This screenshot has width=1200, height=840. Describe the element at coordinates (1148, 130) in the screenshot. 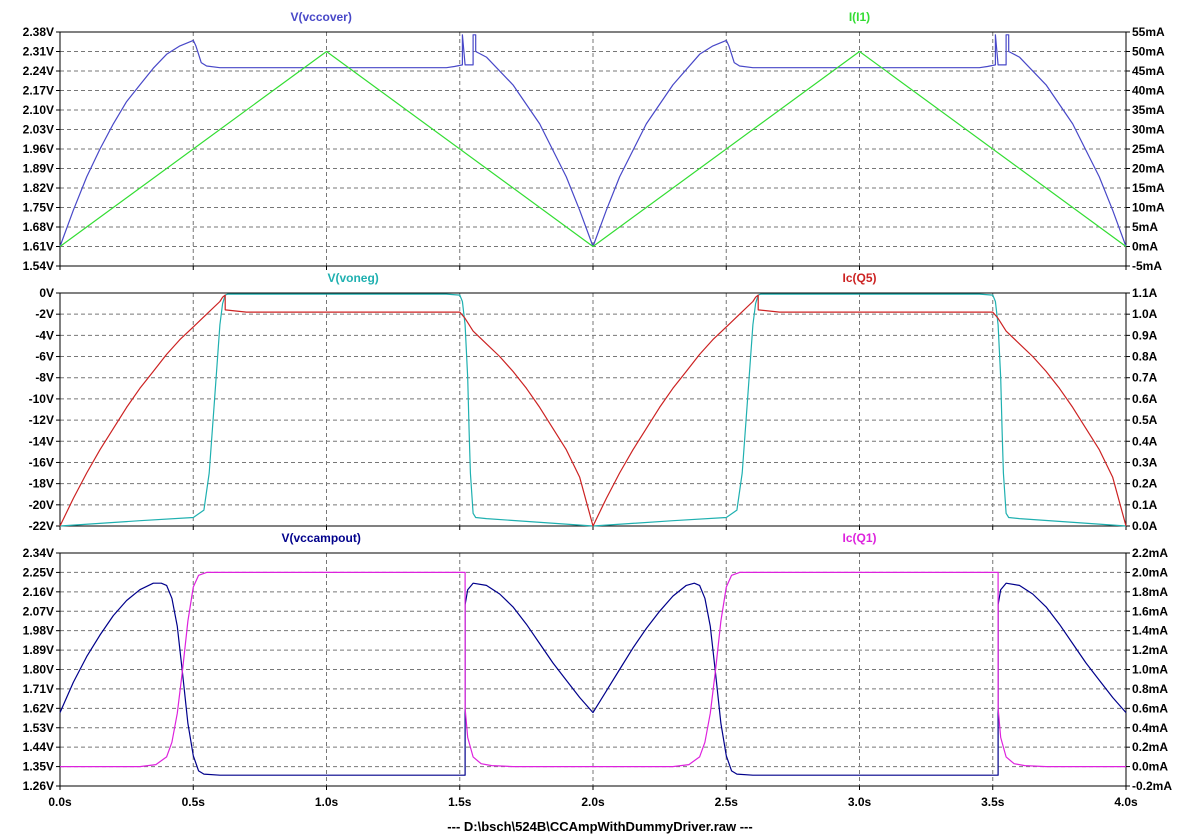

I see `right-tick-label: 30mA` at that location.